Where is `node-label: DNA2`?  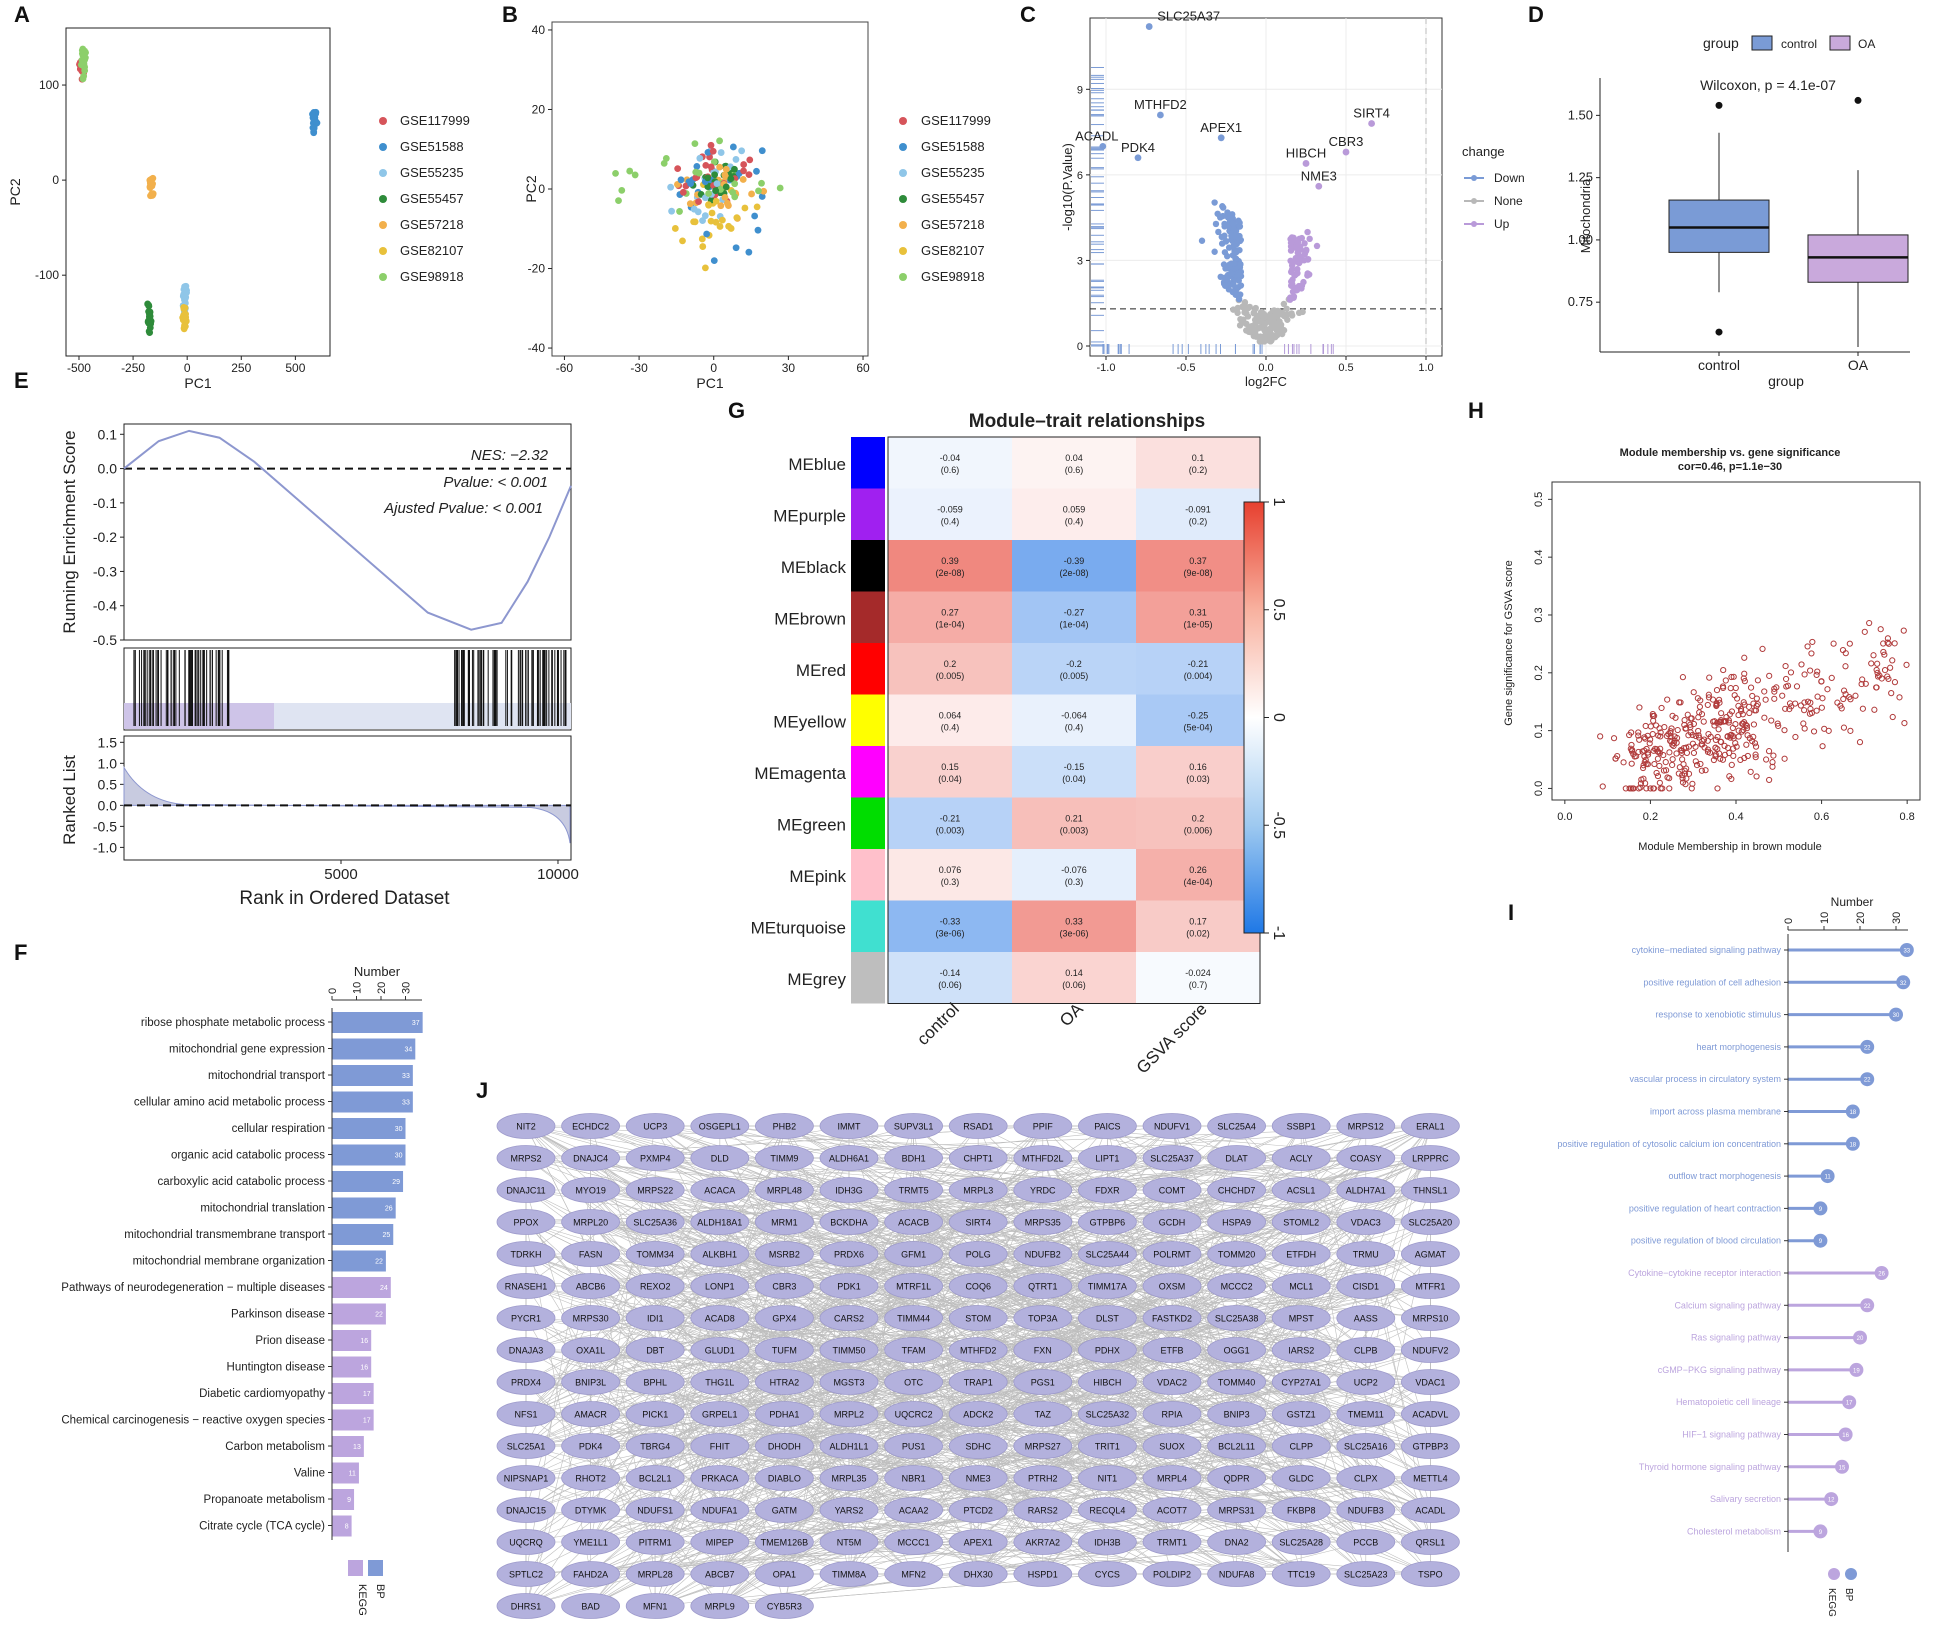 node-label: DNA2 is located at coordinates (1237, 1543).